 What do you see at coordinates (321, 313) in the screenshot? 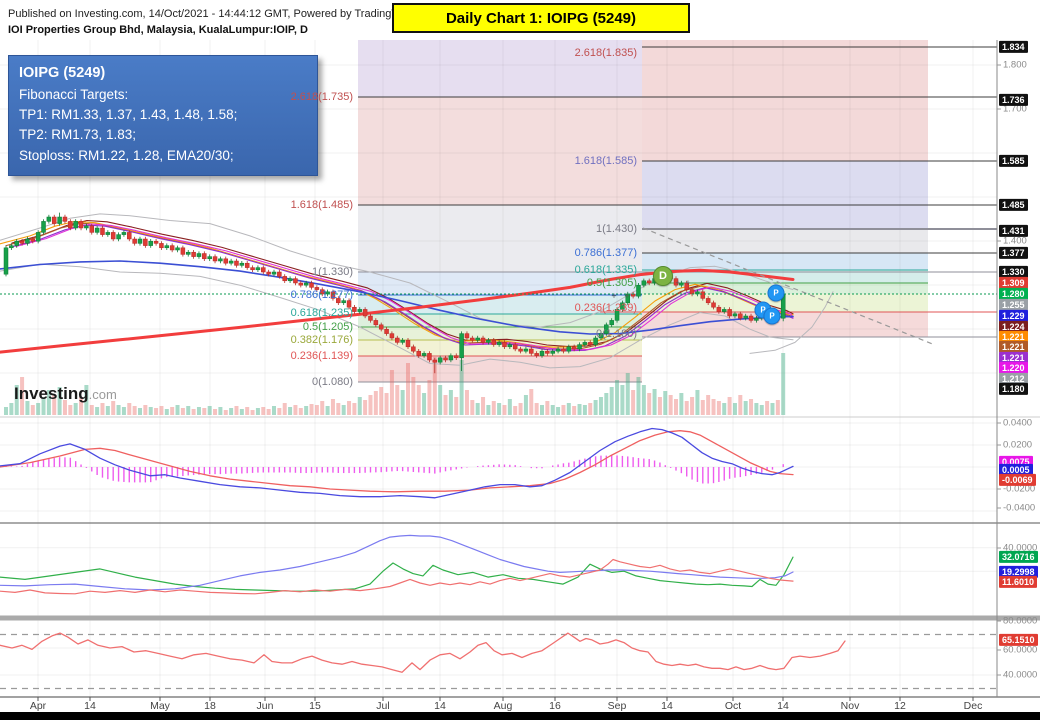
I see `fib-level-label: 0.618(1.235)` at bounding box center [321, 313].